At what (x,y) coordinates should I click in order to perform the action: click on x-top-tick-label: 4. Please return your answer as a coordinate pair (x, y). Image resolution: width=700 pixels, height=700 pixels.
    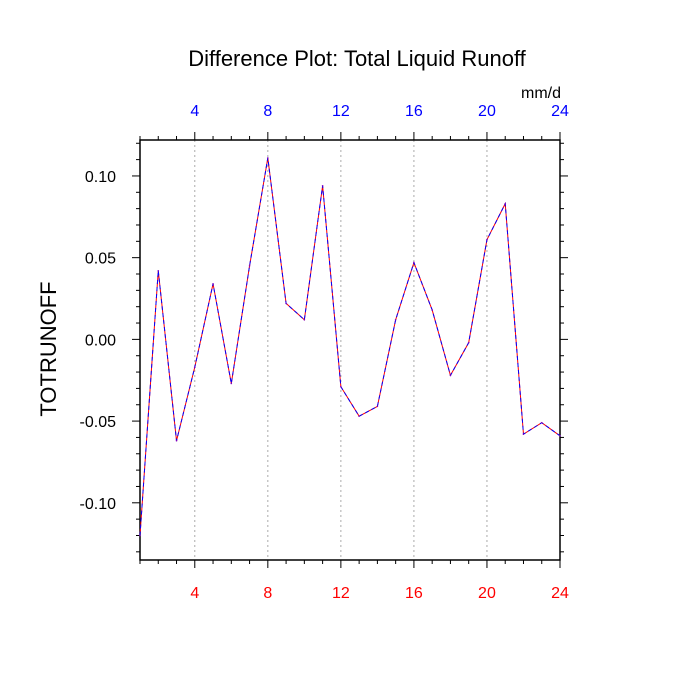
    Looking at the image, I should click on (194, 111).